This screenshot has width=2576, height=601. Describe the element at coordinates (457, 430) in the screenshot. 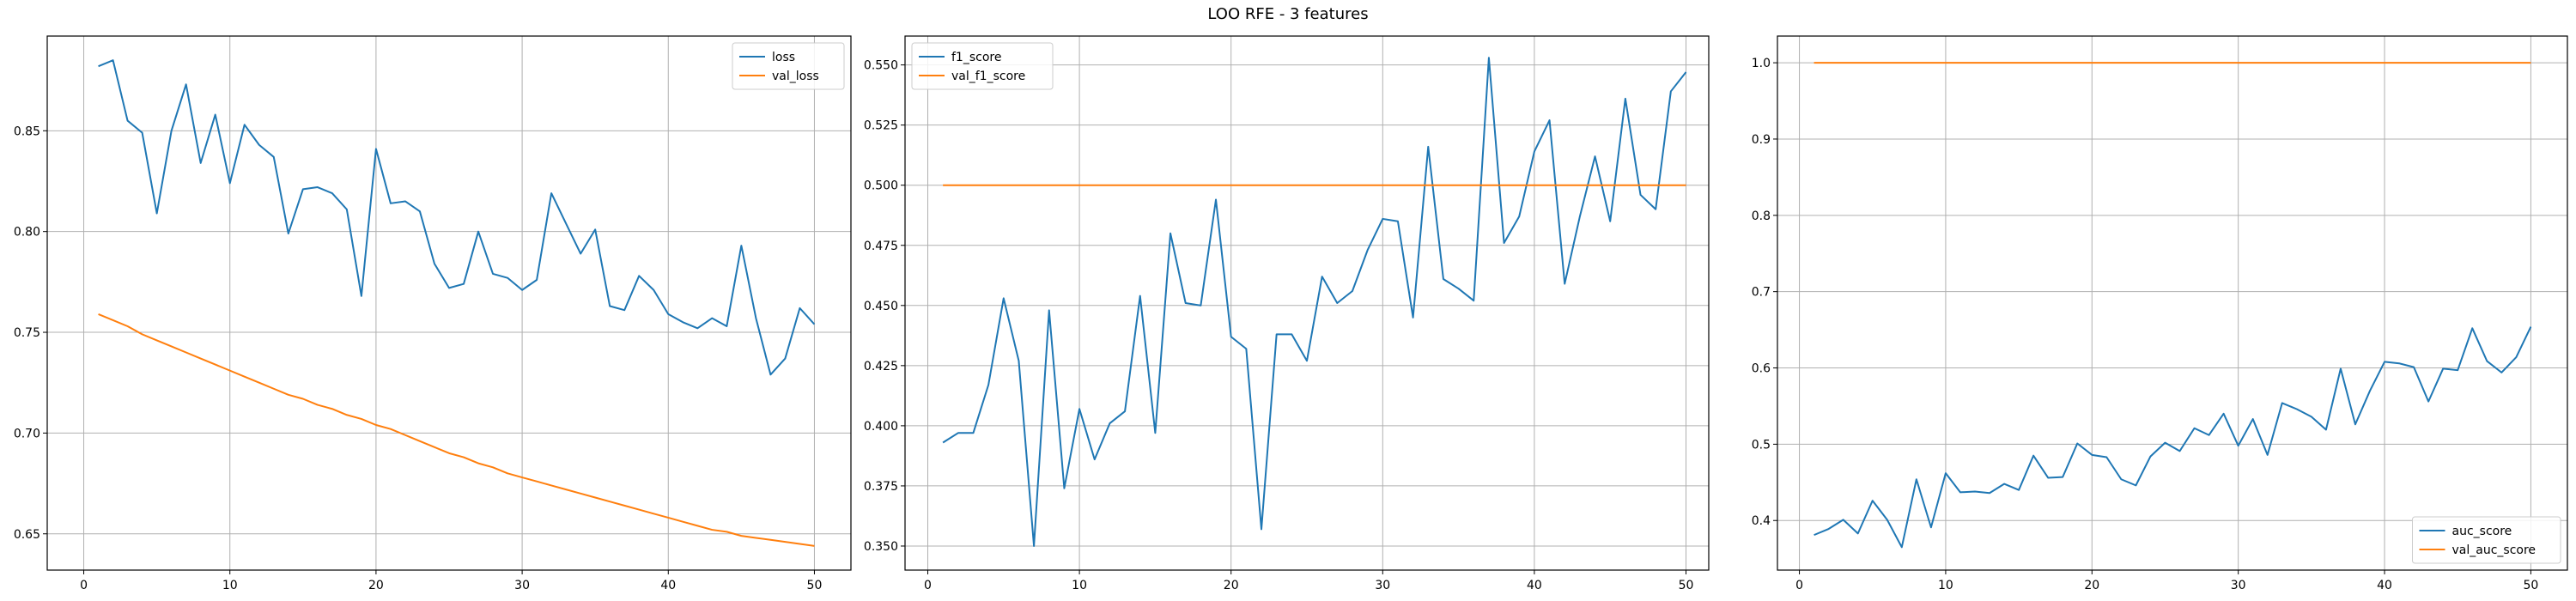

I see `chart-0-series-val_loss-line` at that location.